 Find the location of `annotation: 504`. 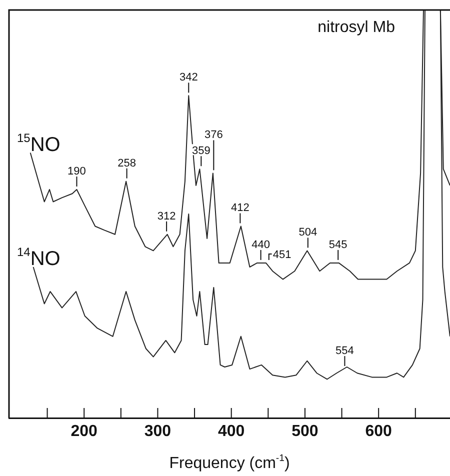

annotation: 504 is located at coordinates (308, 232).